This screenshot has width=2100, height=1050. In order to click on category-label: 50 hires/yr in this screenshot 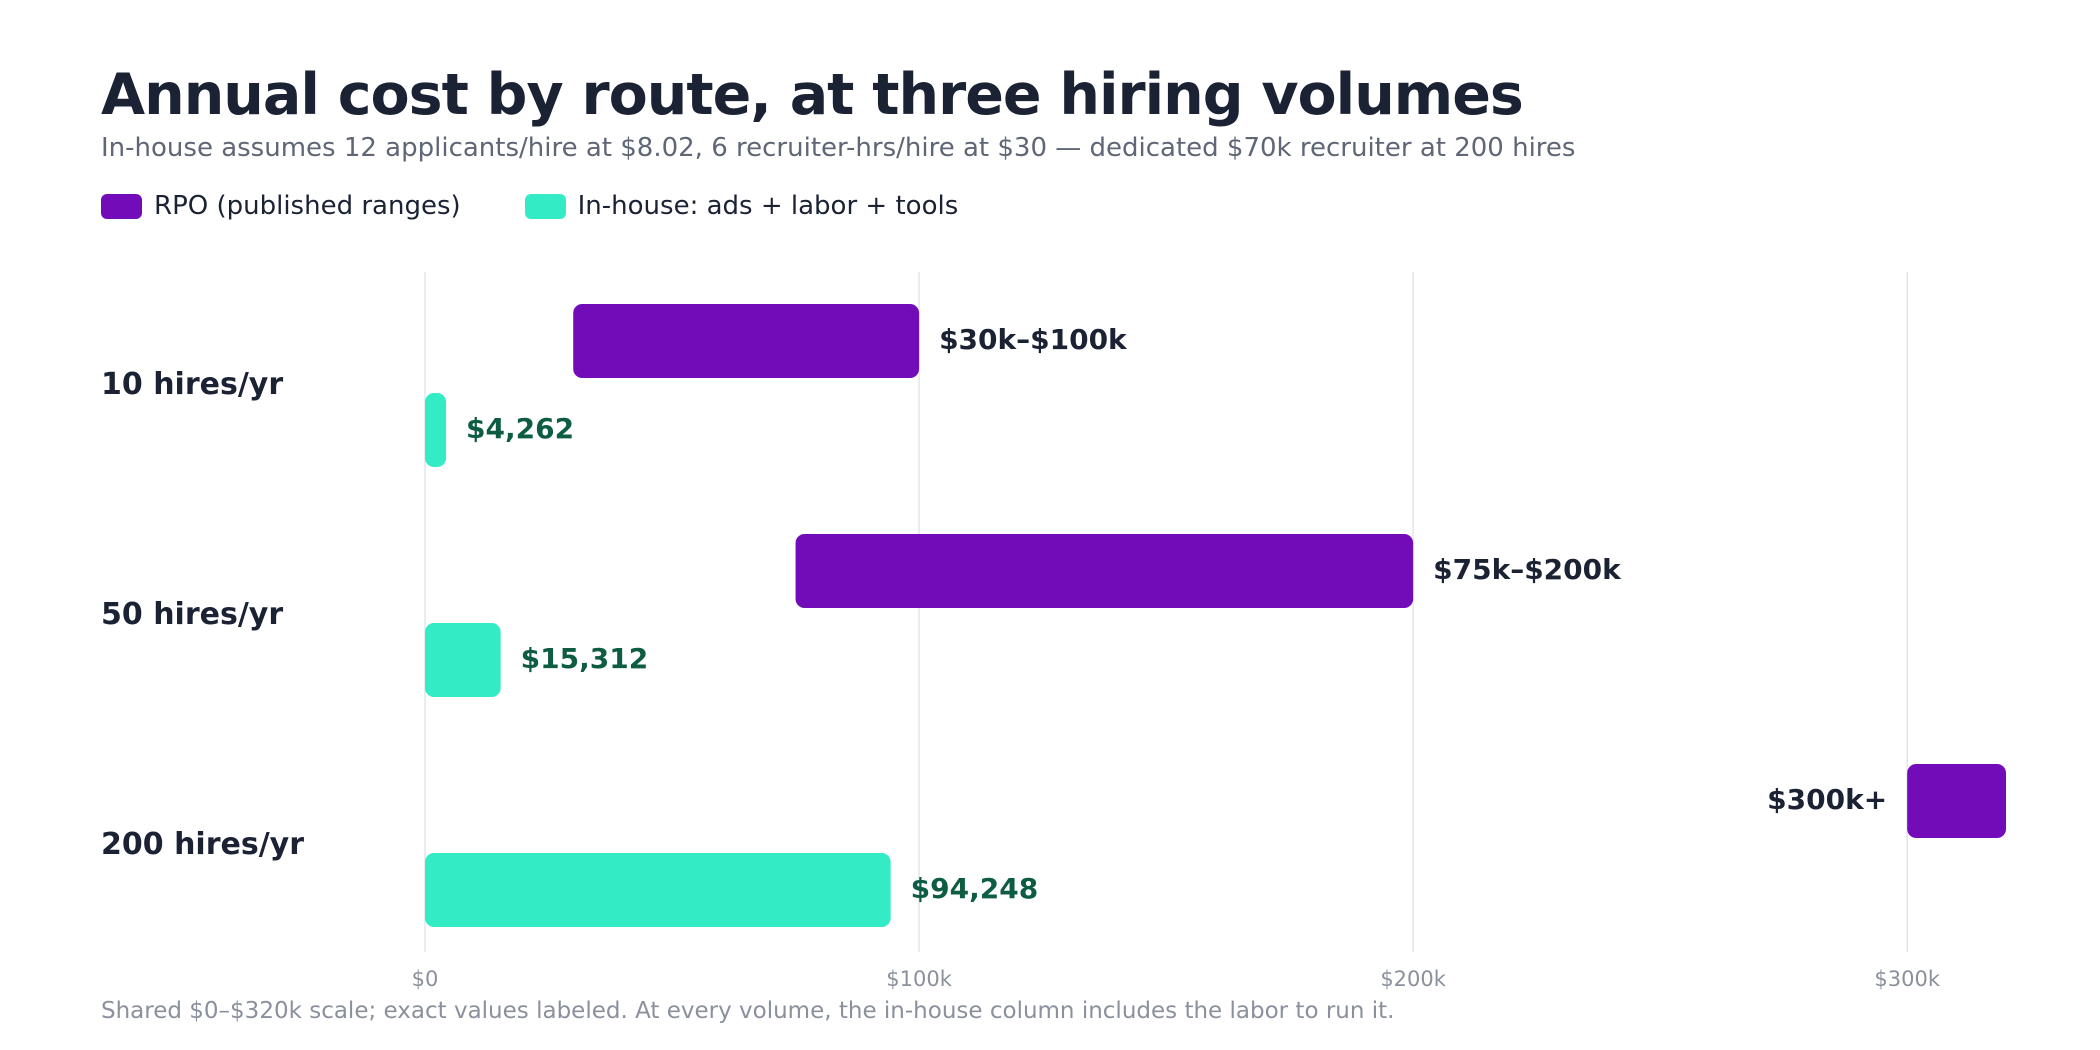, I will do `click(192, 614)`.